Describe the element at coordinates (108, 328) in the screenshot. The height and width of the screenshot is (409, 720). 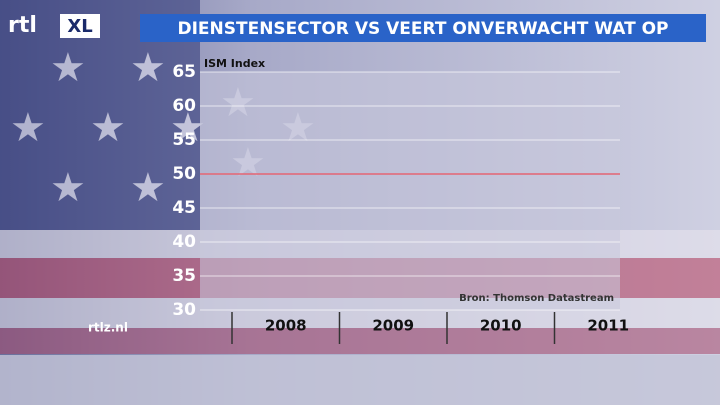
I see `footer: rtlz.nl` at that location.